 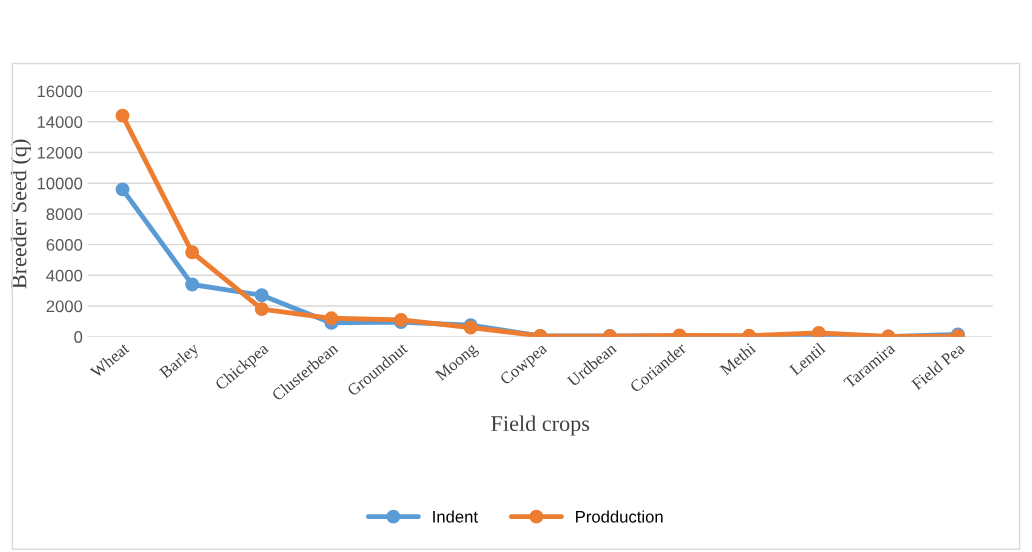 What do you see at coordinates (540, 425) in the screenshot?
I see `x-axis-title: Field crops` at bounding box center [540, 425].